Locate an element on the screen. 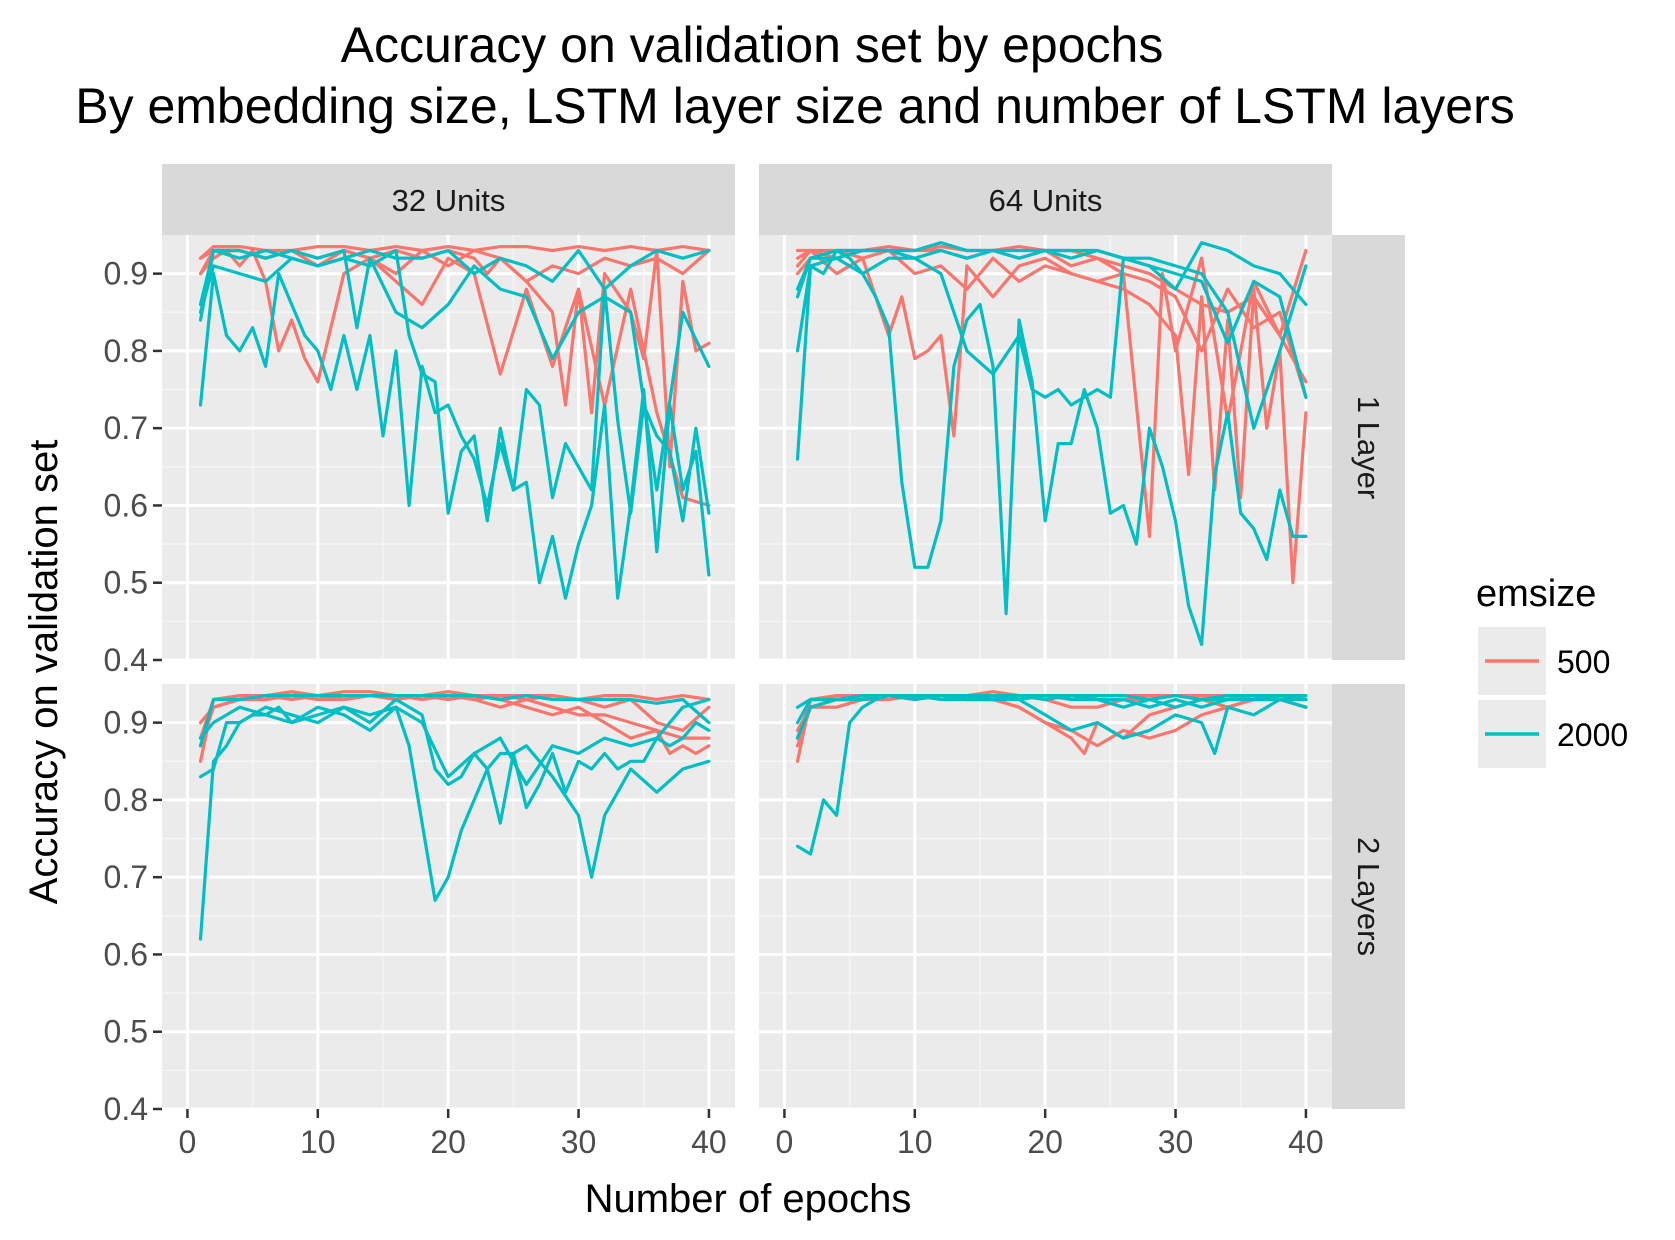 The height and width of the screenshot is (1240, 1675). strip-top-32-units: 32 Units is located at coordinates (448, 199).